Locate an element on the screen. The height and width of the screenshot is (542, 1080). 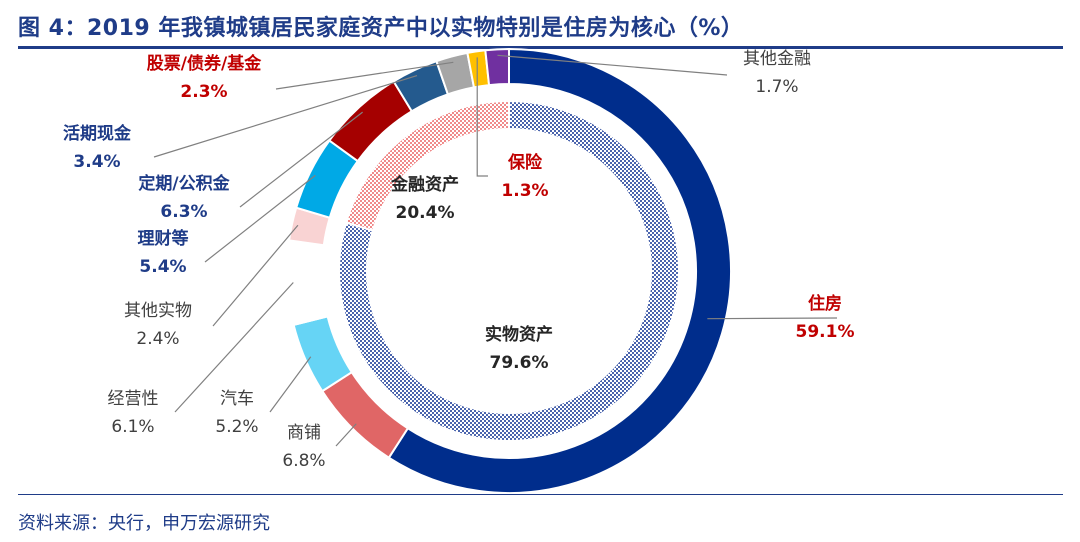
slice-value-label-9: 1.3% is located at coordinates (524, 191).